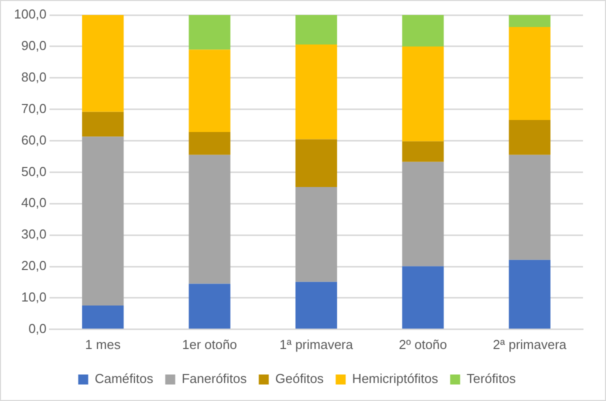 The width and height of the screenshot is (606, 401). What do you see at coordinates (34, 297) in the screenshot?
I see `y-tick-label: 10,0` at bounding box center [34, 297].